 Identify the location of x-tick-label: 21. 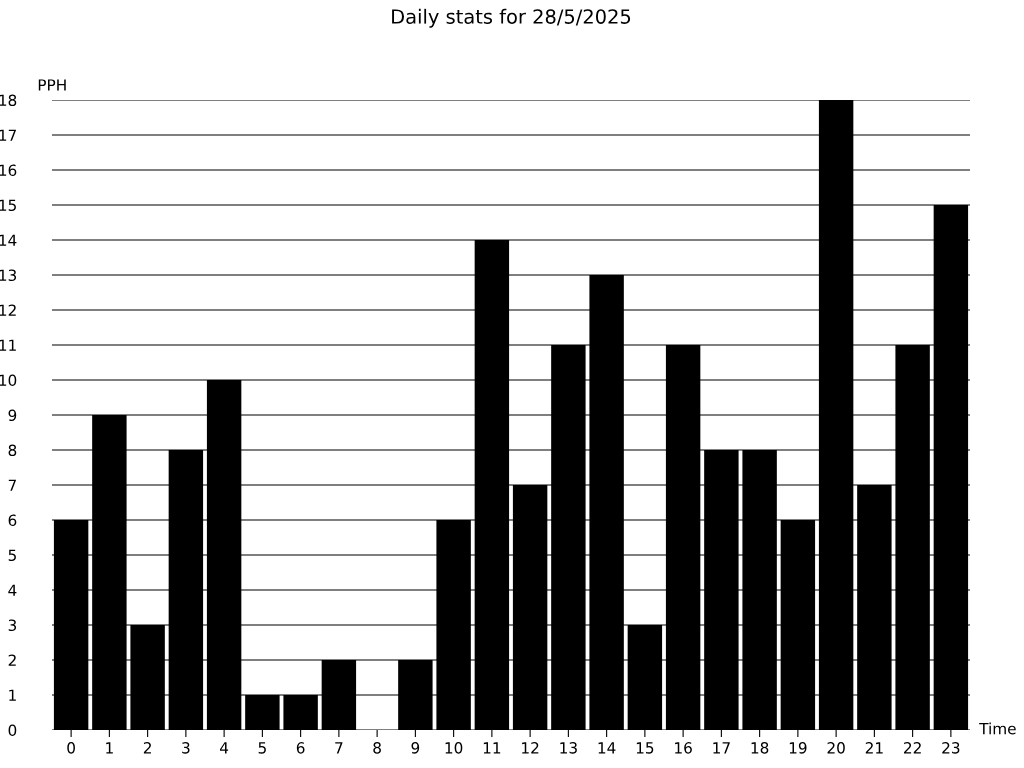
(874, 748).